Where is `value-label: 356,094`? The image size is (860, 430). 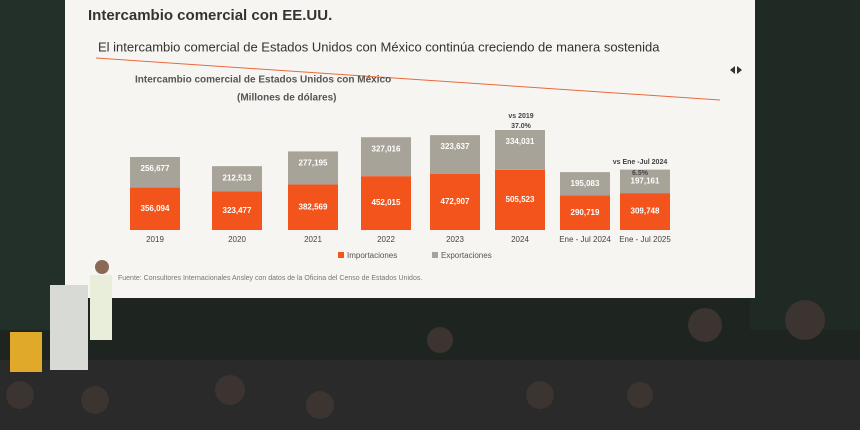
value-label: 356,094 is located at coordinates (155, 208).